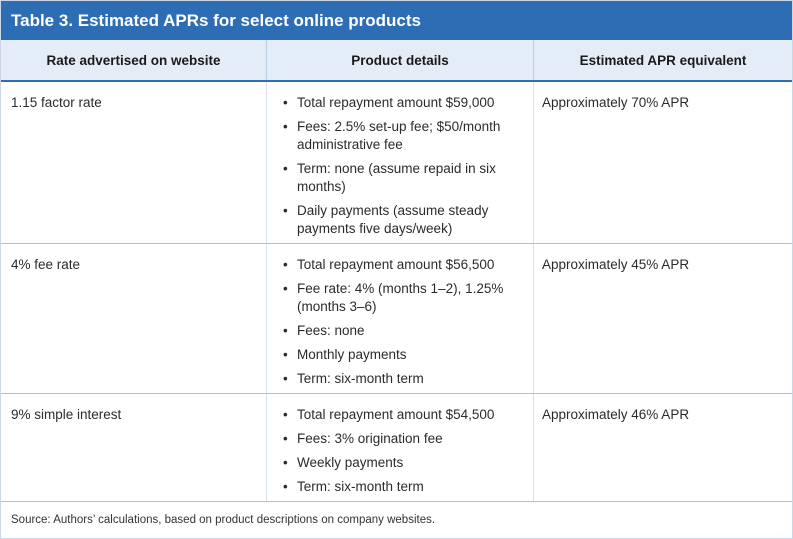  Describe the element at coordinates (46, 264) in the screenshot. I see `rate-cell: 4% fee rate` at that location.